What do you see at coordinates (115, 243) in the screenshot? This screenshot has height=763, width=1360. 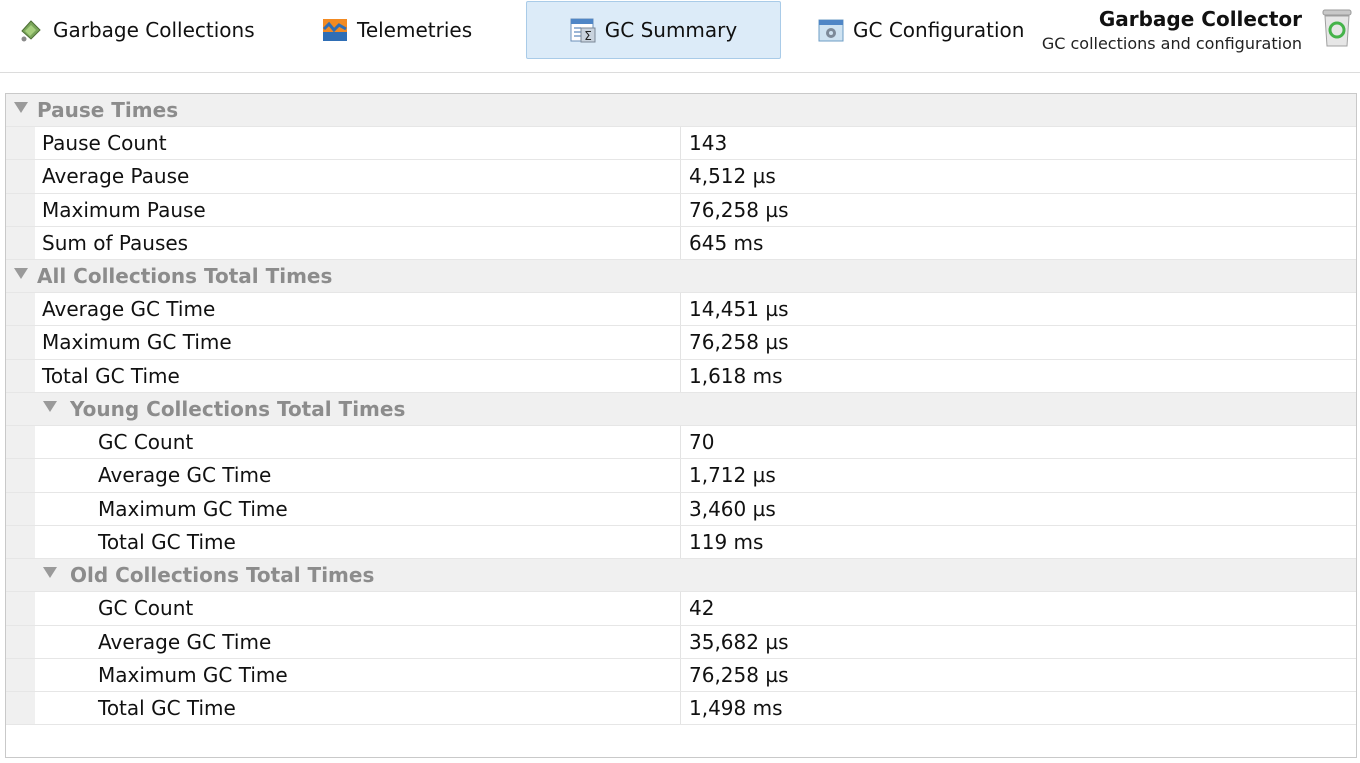 I see `row-key: Sum of Pauses` at bounding box center [115, 243].